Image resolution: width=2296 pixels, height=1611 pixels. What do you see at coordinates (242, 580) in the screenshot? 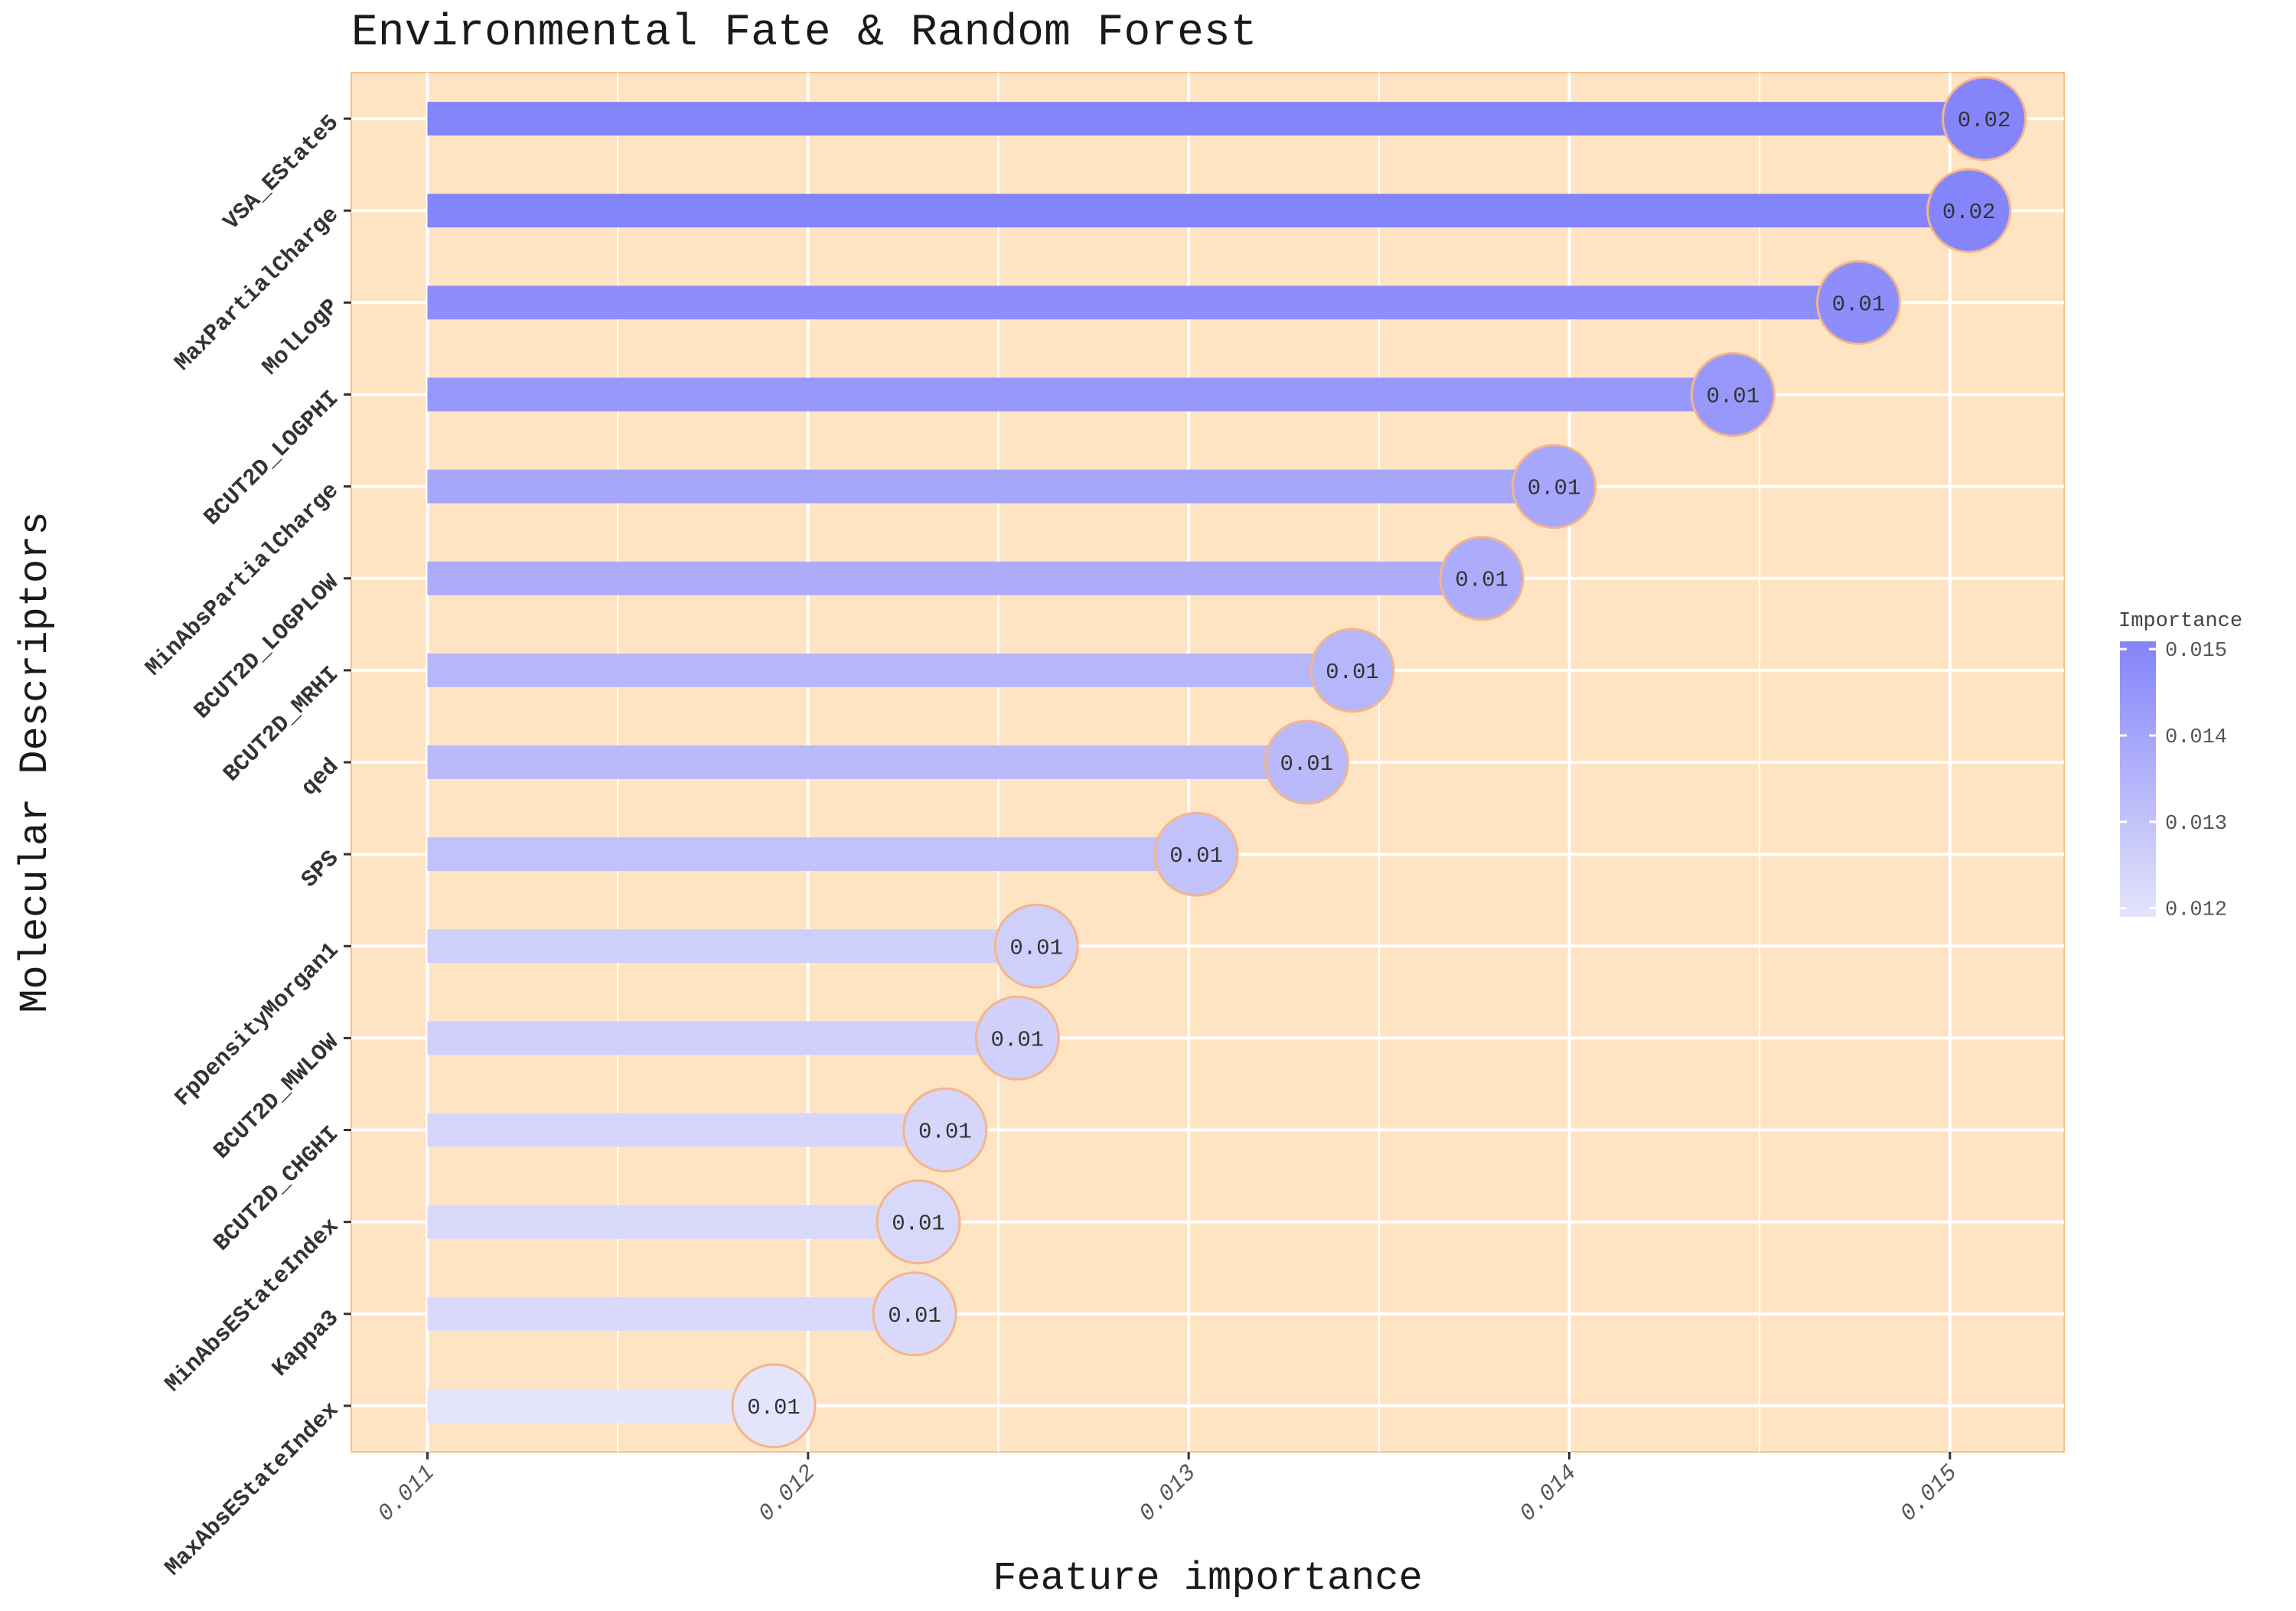
I see `y-tick-label: MinAbsPartialCharge` at bounding box center [242, 580].